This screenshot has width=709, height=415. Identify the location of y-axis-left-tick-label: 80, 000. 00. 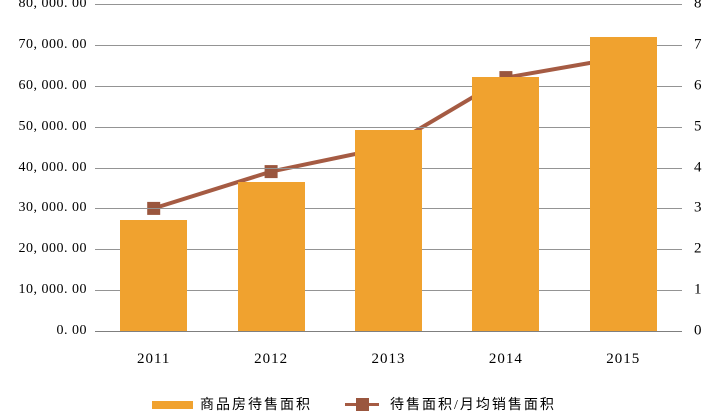
(52, 5).